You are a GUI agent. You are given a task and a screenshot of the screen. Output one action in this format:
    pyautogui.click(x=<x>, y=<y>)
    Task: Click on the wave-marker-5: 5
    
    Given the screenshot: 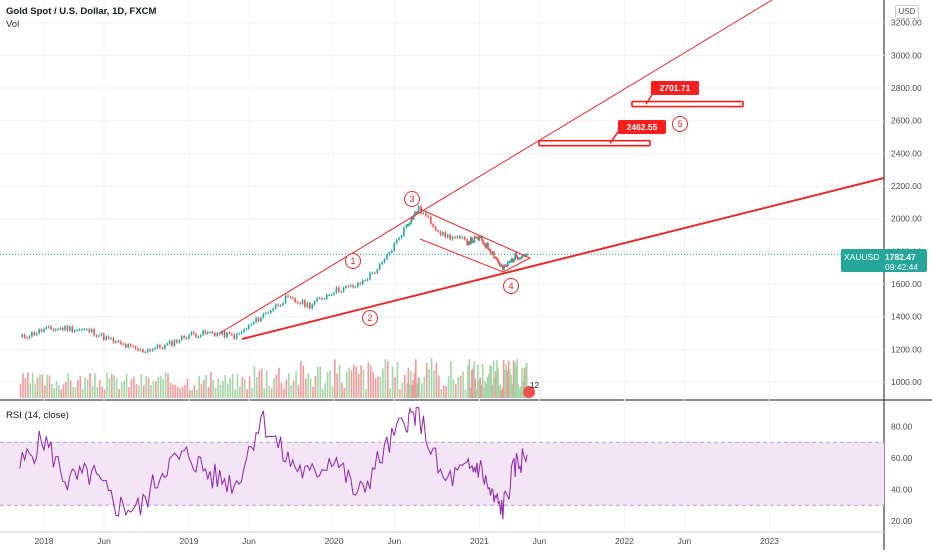 What is the action you would take?
    pyautogui.click(x=680, y=124)
    